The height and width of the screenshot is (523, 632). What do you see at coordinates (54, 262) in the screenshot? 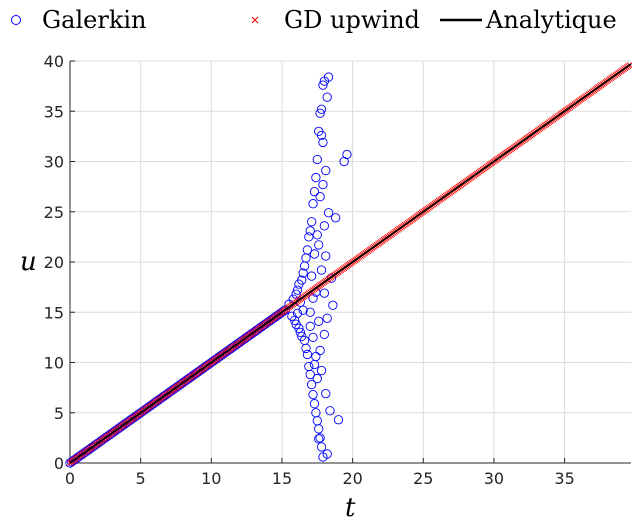
I see `y-tick-label: 20` at bounding box center [54, 262].